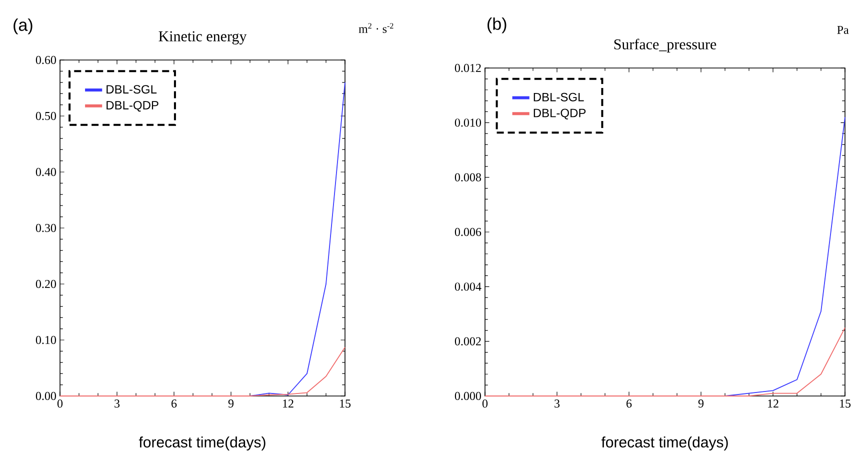  I want to click on y-tick-label: 0.60, so click(46, 60).